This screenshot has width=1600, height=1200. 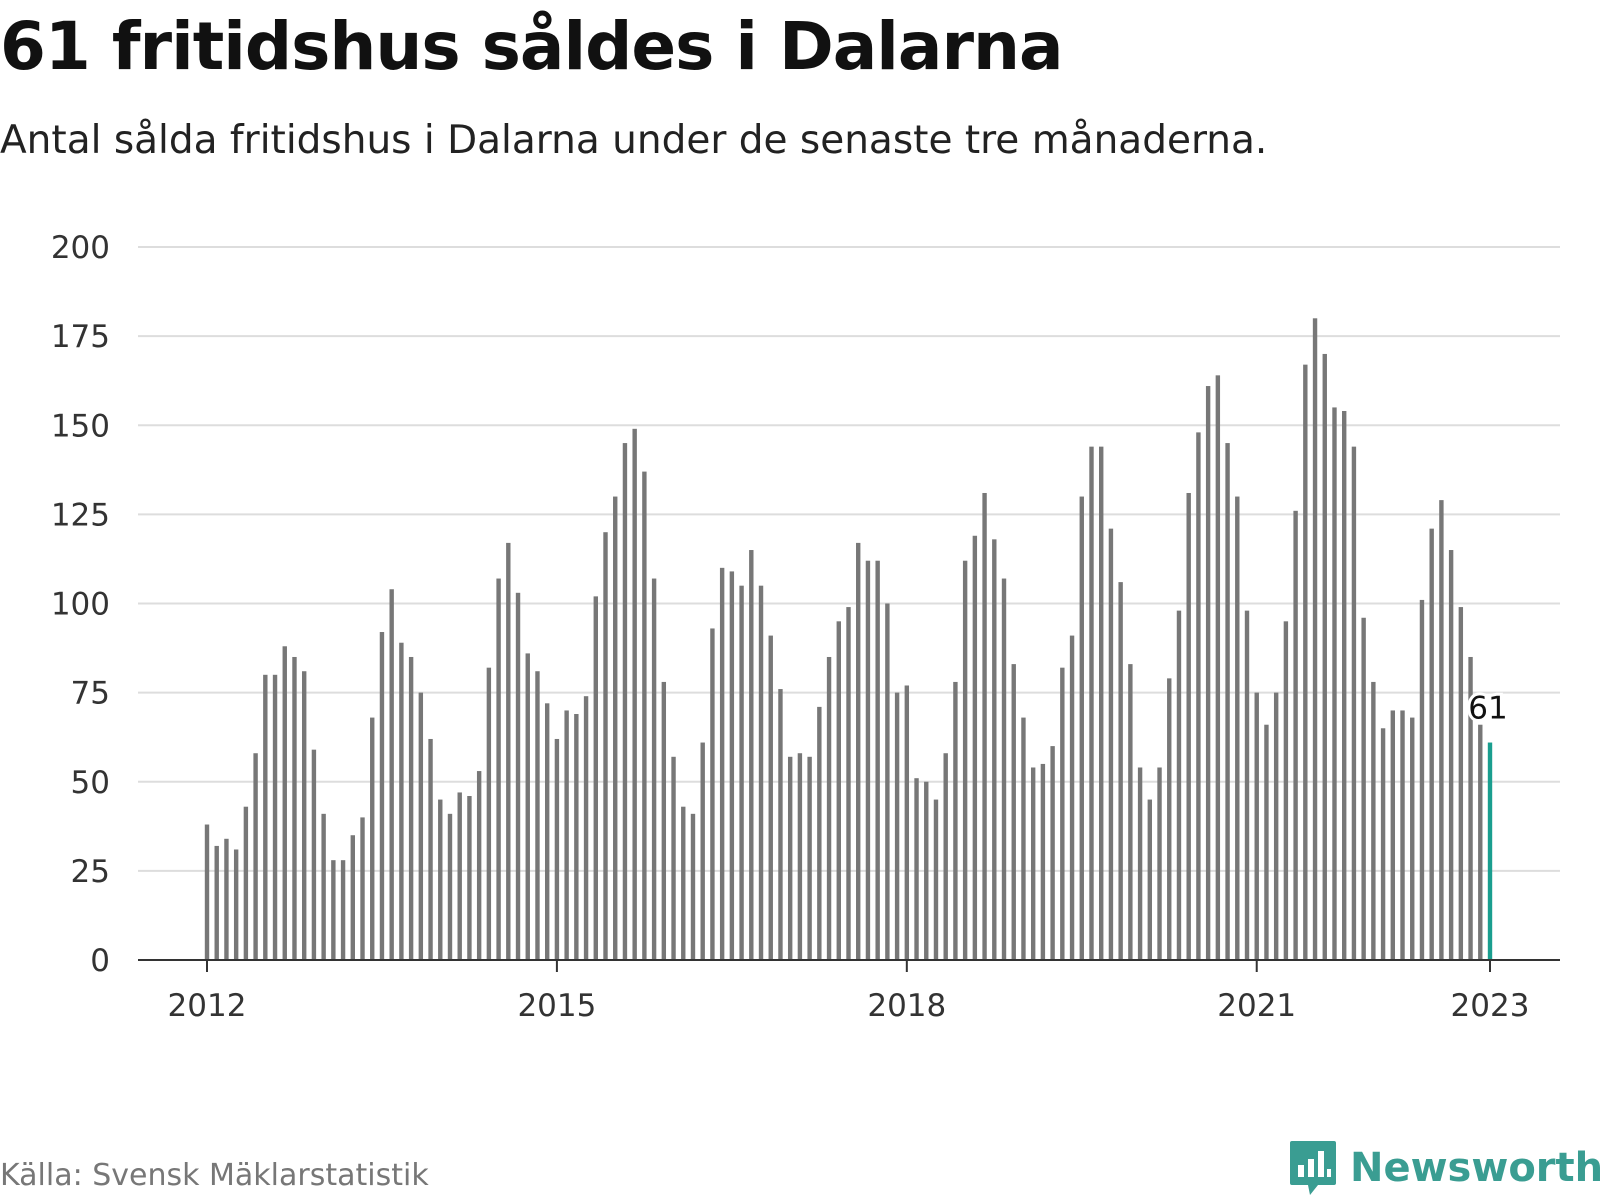 What do you see at coordinates (100, 961) in the screenshot?
I see `y-tick-label: 0` at bounding box center [100, 961].